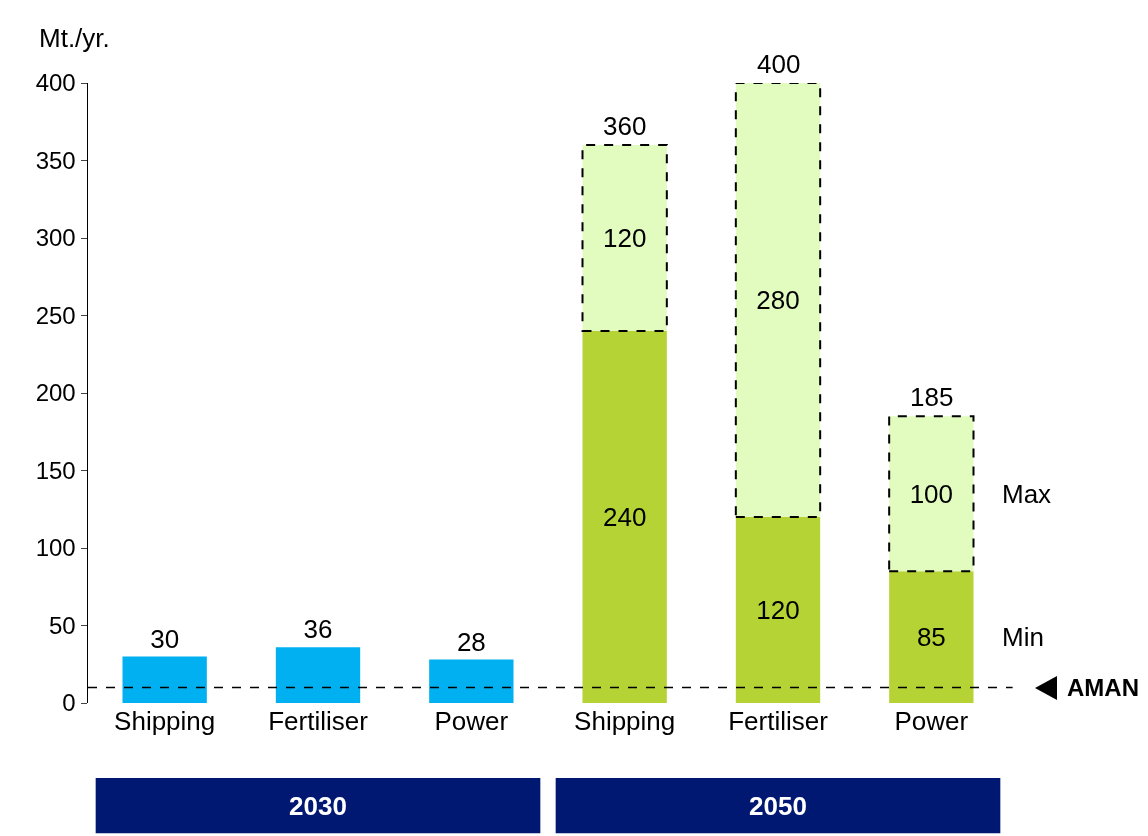  I want to click on y-tick-label: 350, so click(55, 160).